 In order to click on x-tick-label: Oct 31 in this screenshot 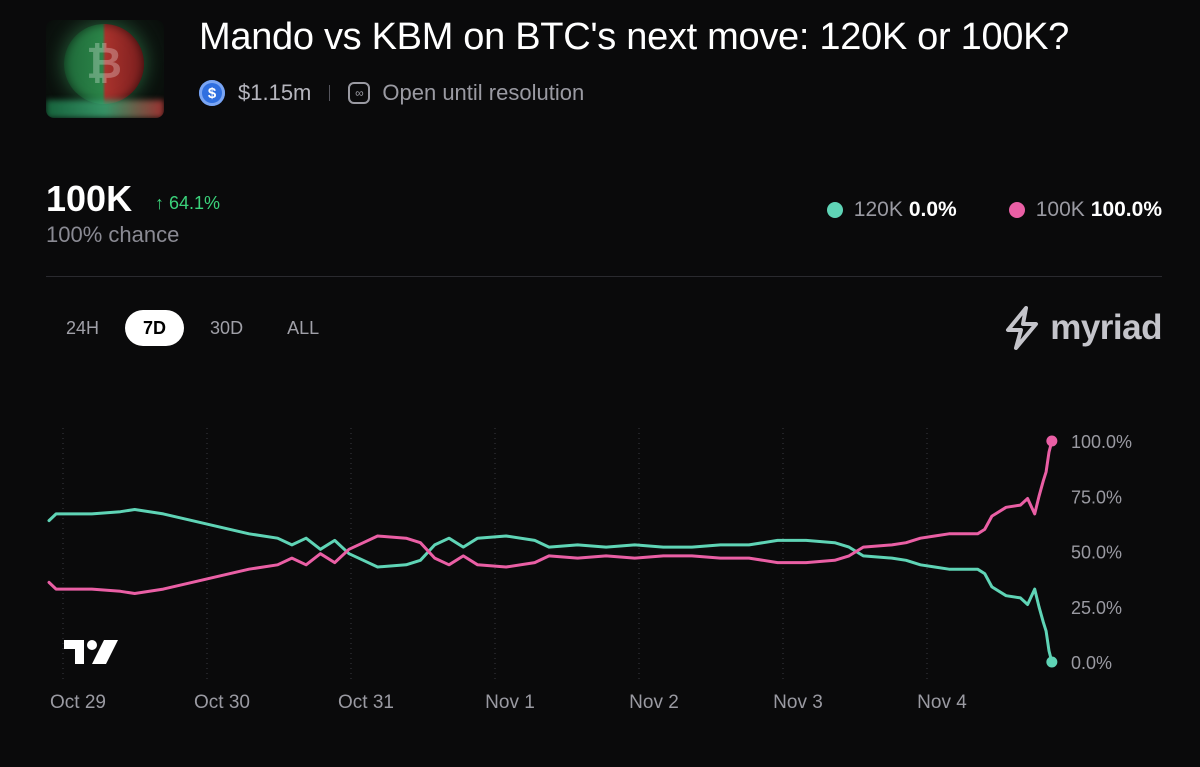, I will do `click(366, 702)`.